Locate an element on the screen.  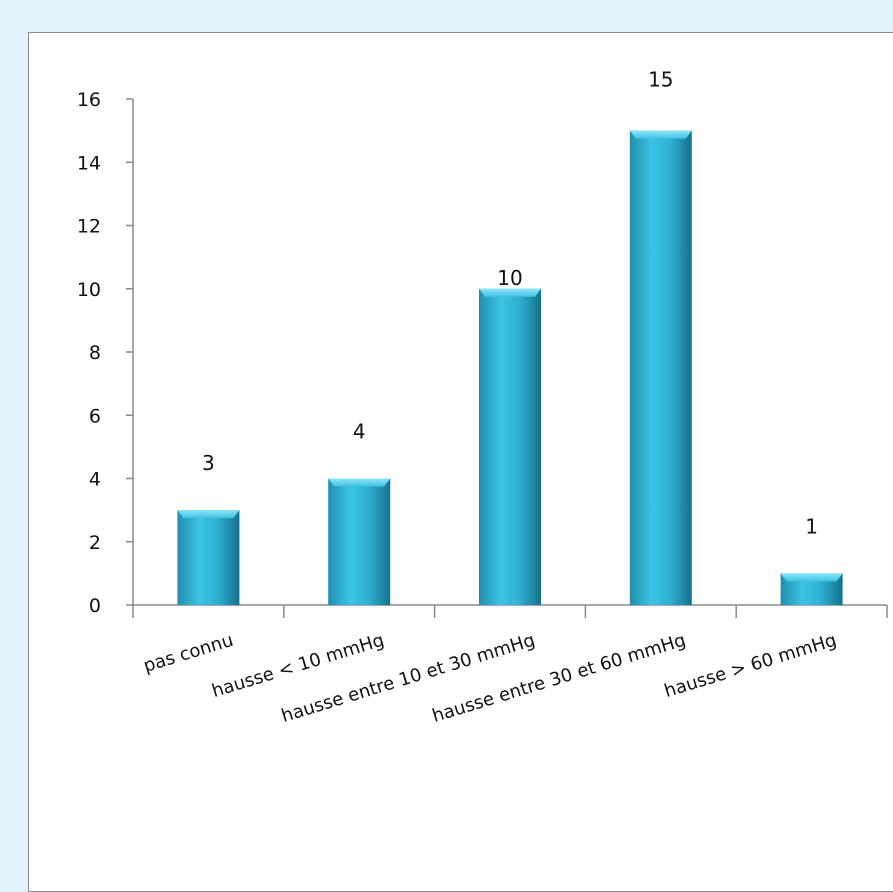
y-tick-label: 14 is located at coordinates (89, 163).